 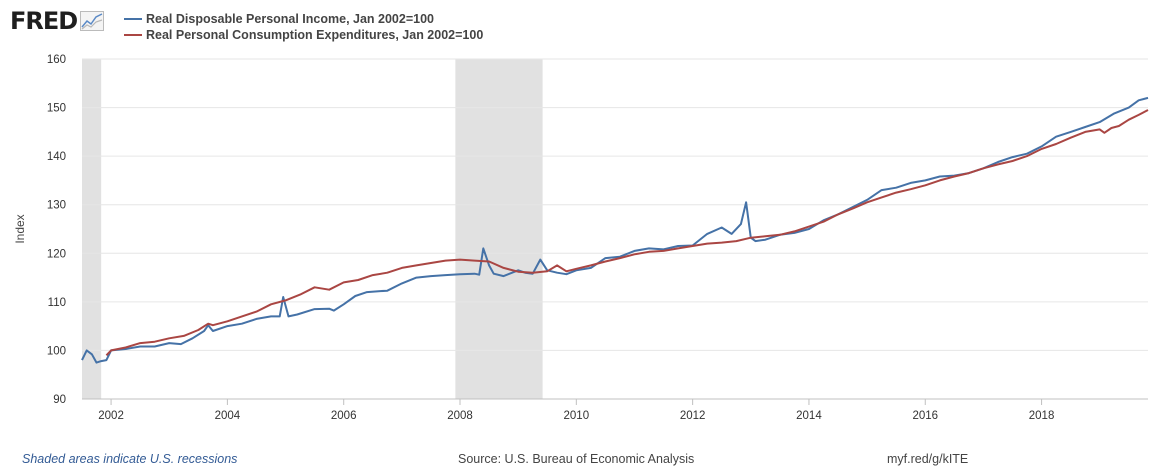 I want to click on x-tick-label-2018: 2018, so click(x=1042, y=416).